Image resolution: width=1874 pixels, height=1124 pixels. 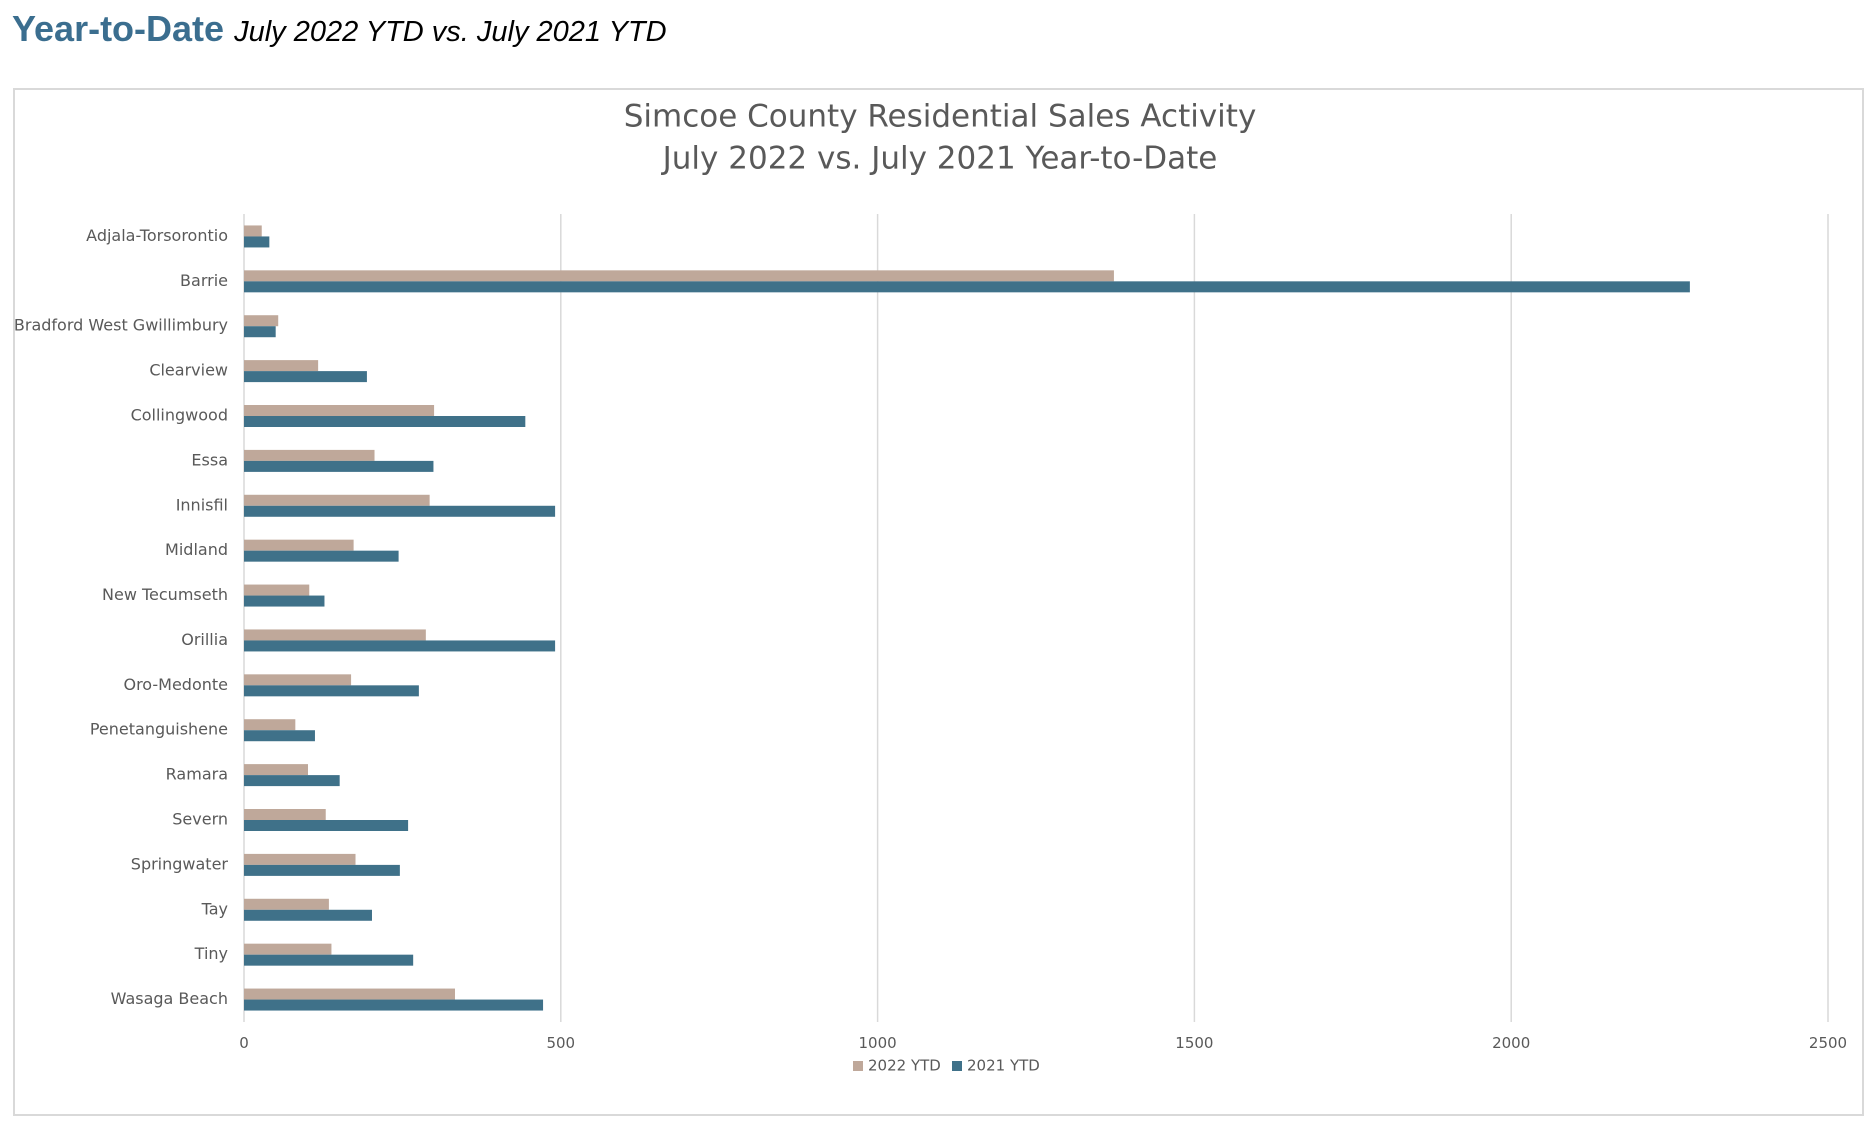 I want to click on x-tick-label: 0, so click(x=244, y=1043).